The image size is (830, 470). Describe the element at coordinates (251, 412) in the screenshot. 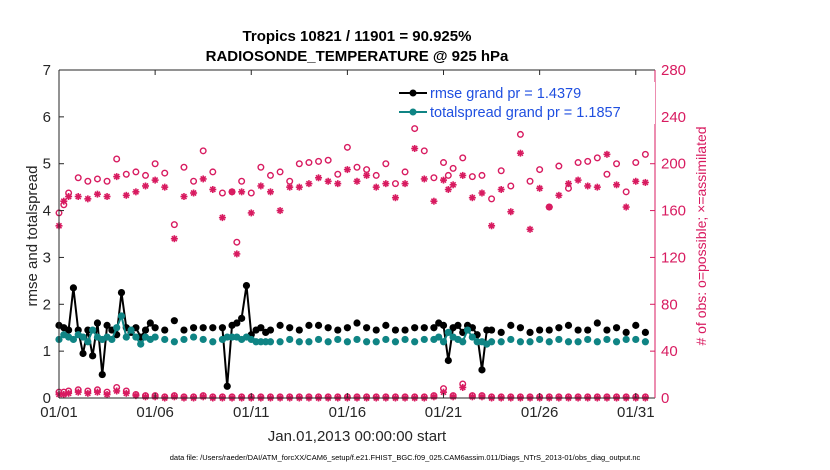

I see `x-tick-label: 01/11` at that location.